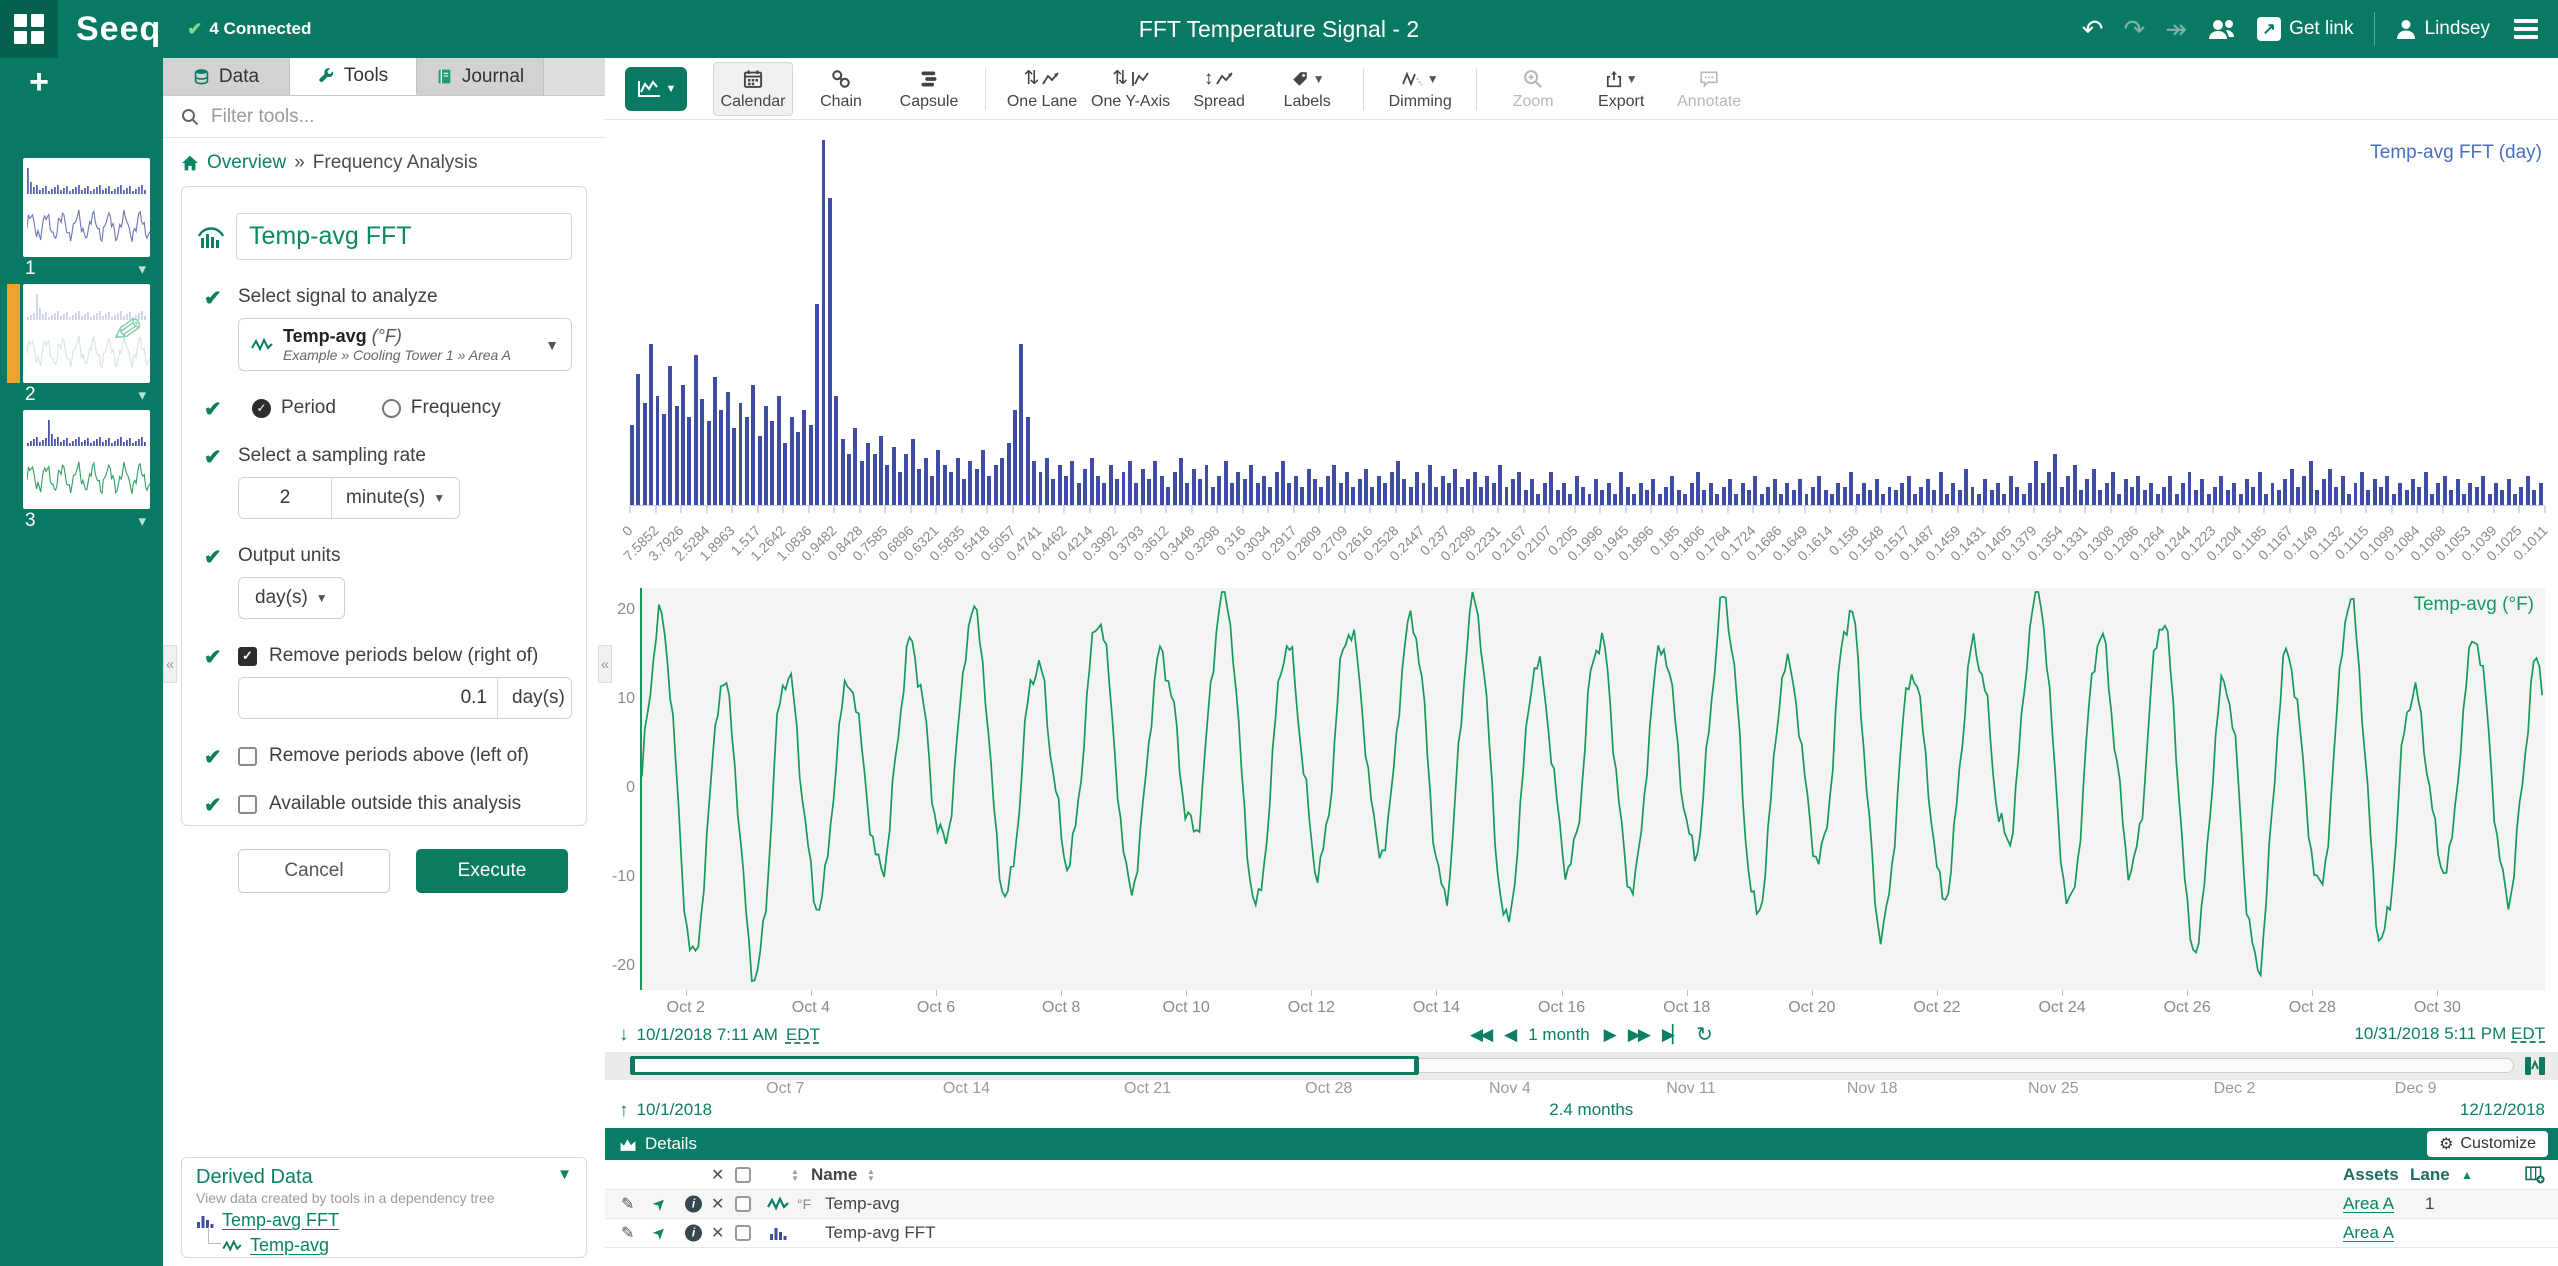 Image resolution: width=2558 pixels, height=1266 pixels. Describe the element at coordinates (261, 408) in the screenshot. I see `period-radio: ✓` at that location.